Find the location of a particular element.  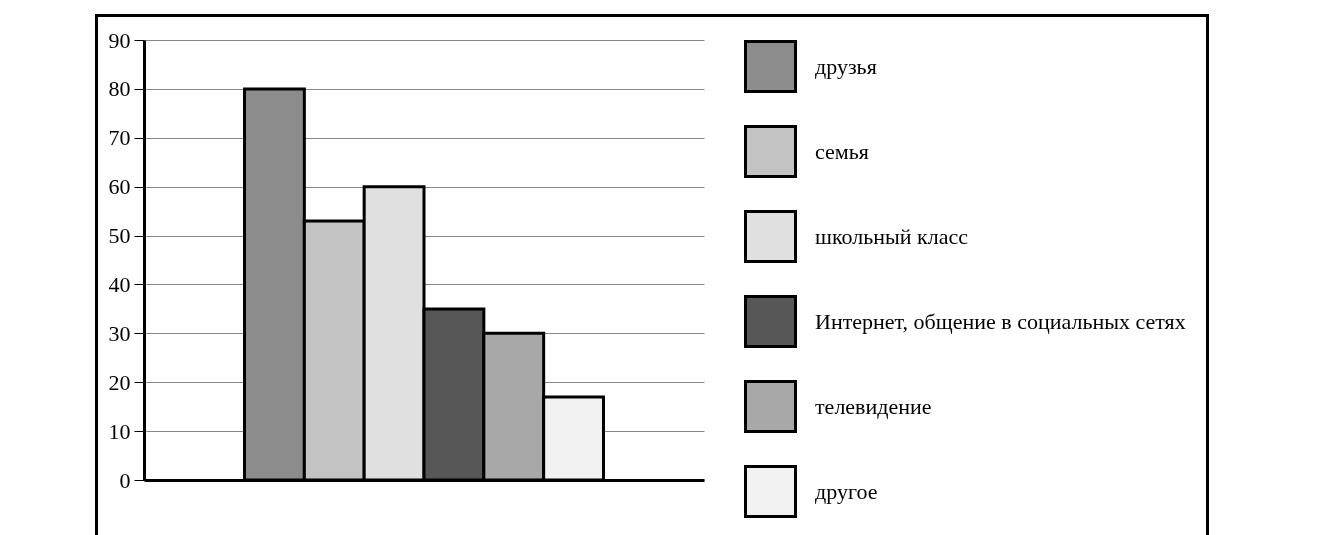

legend-label: другое is located at coordinates (846, 491).